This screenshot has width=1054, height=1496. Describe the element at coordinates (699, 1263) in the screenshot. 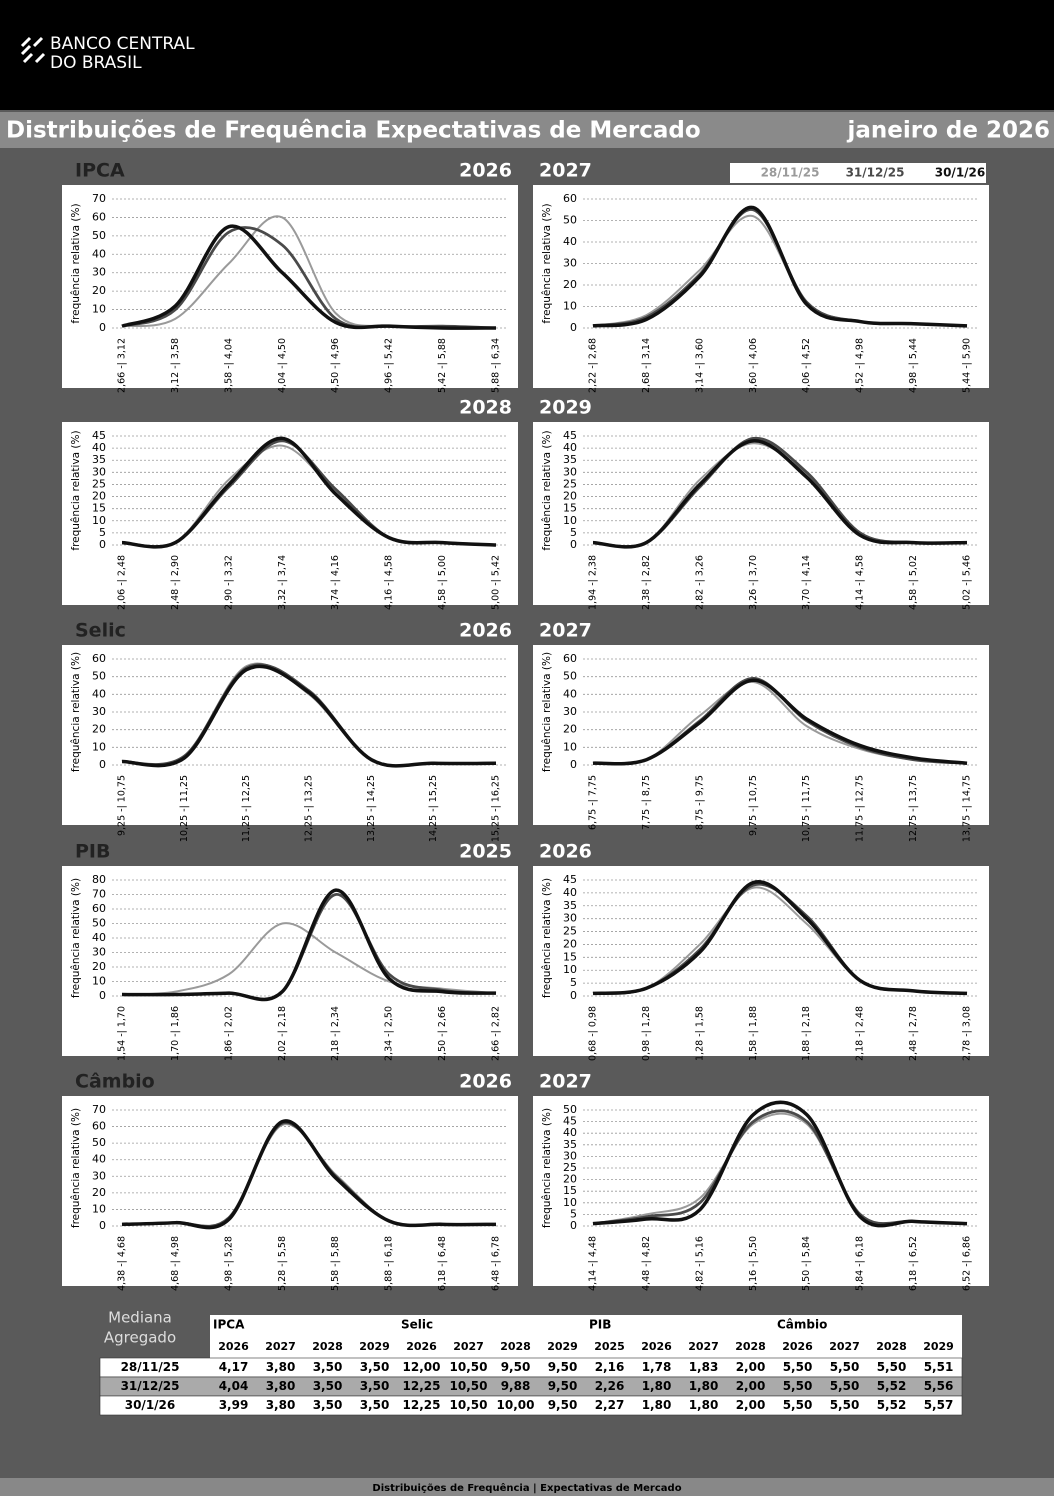

I see `x-tick-label: 4,82 -| 5,16` at that location.